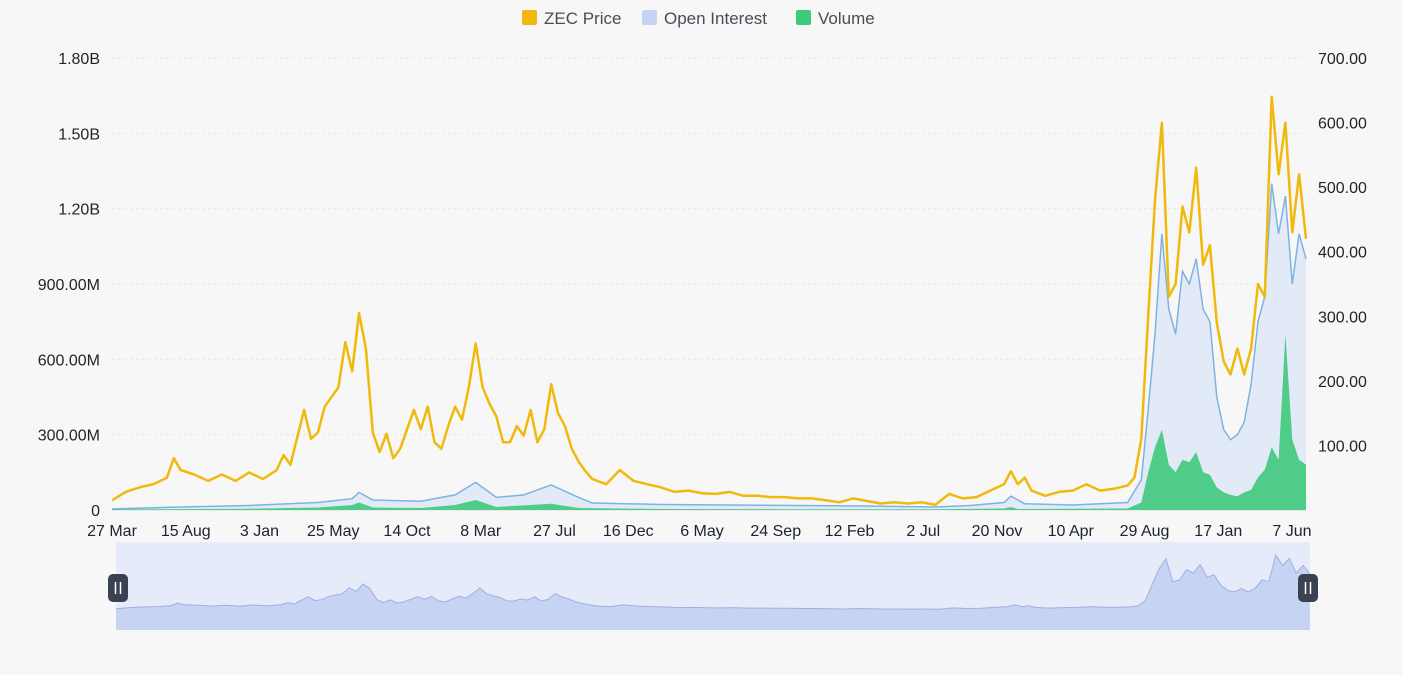 Image resolution: width=1402 pixels, height=675 pixels. I want to click on x-tick-label: 14 Oct, so click(407, 531).